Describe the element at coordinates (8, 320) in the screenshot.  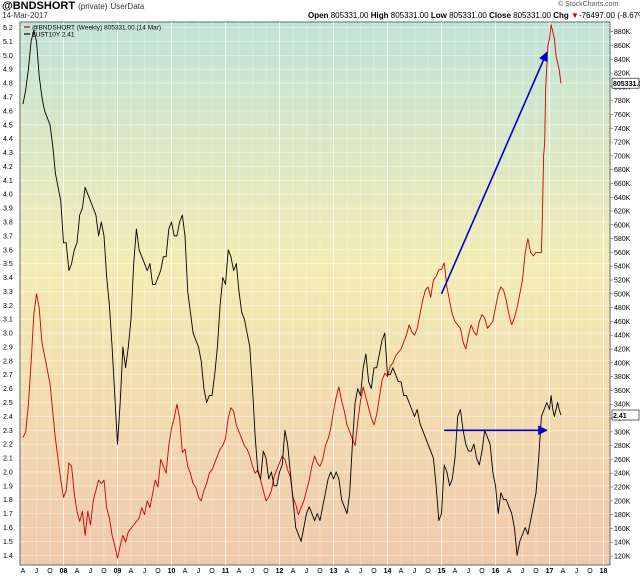
I see `left-tick-label: 3.1` at that location.